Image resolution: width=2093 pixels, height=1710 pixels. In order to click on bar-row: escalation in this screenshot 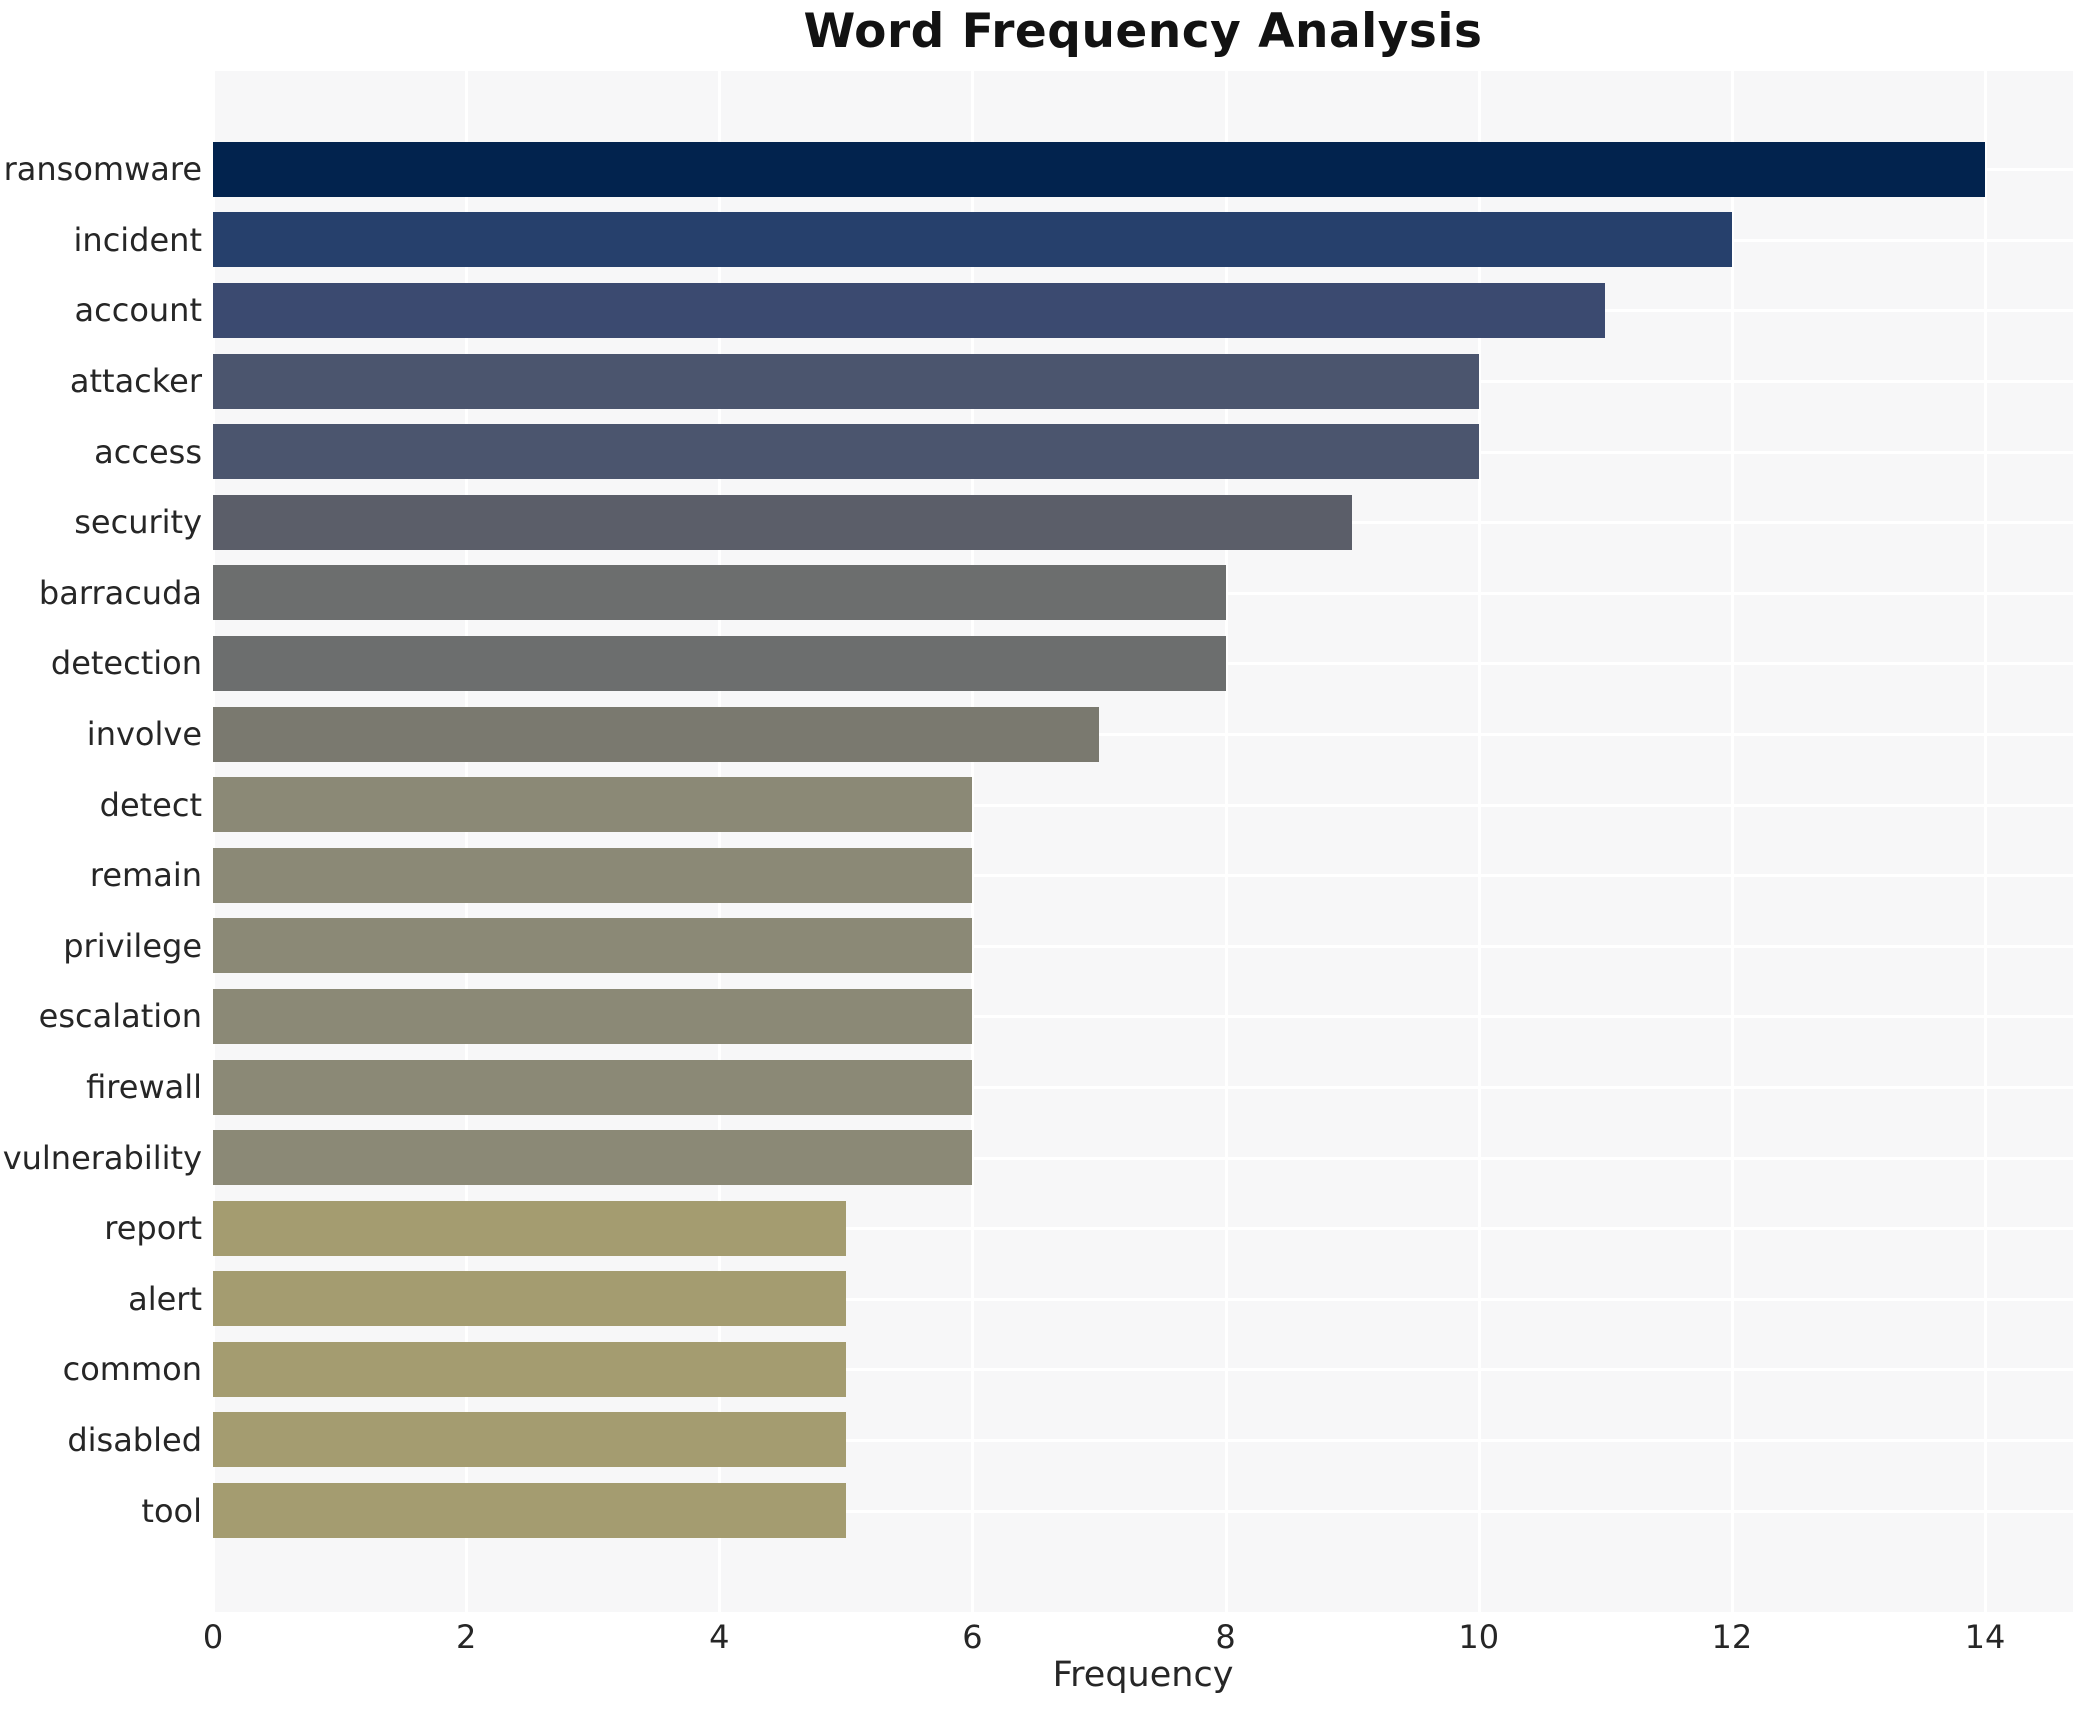, I will do `click(1056, 1016)`.